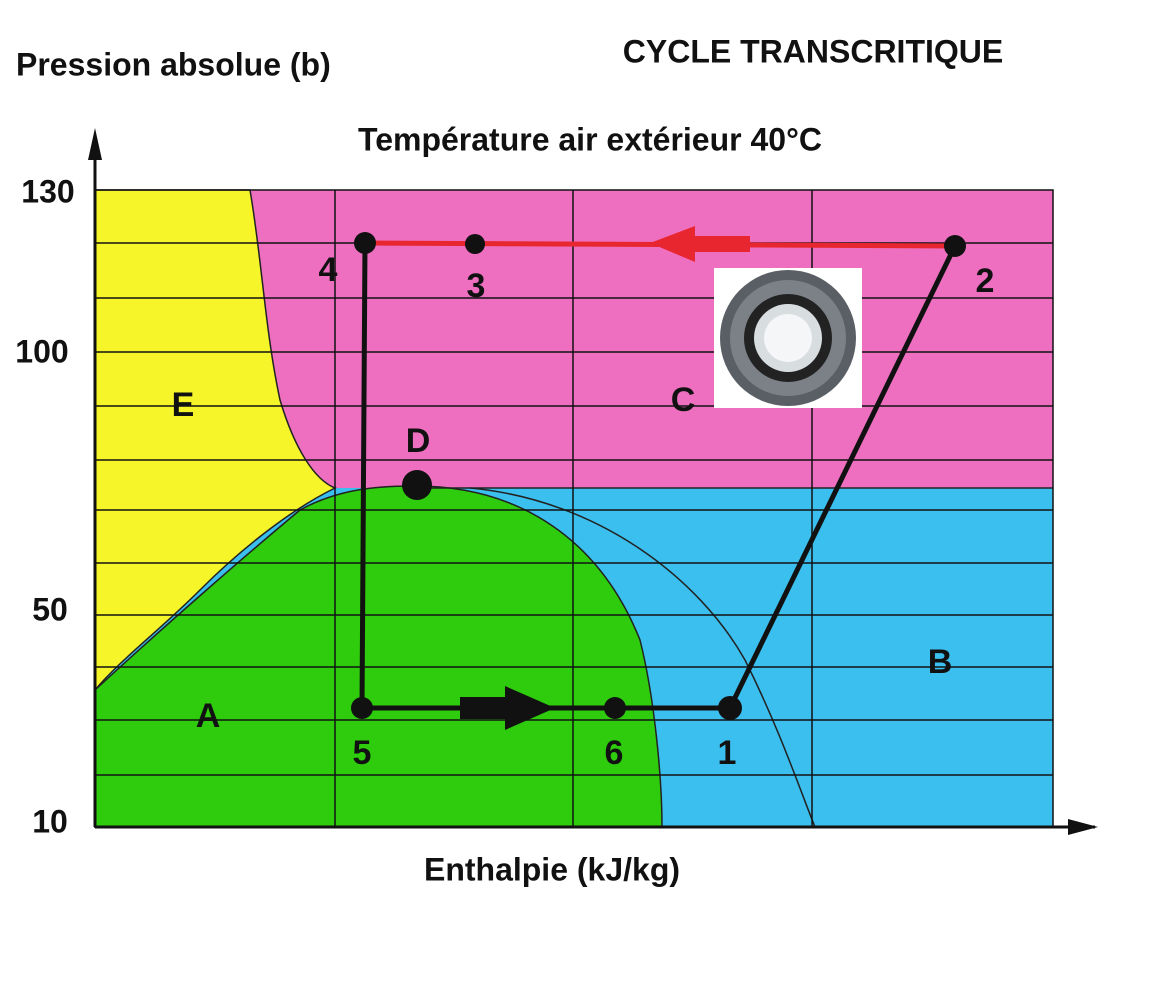  Describe the element at coordinates (614, 753) in the screenshot. I see `point-label: 6` at that location.